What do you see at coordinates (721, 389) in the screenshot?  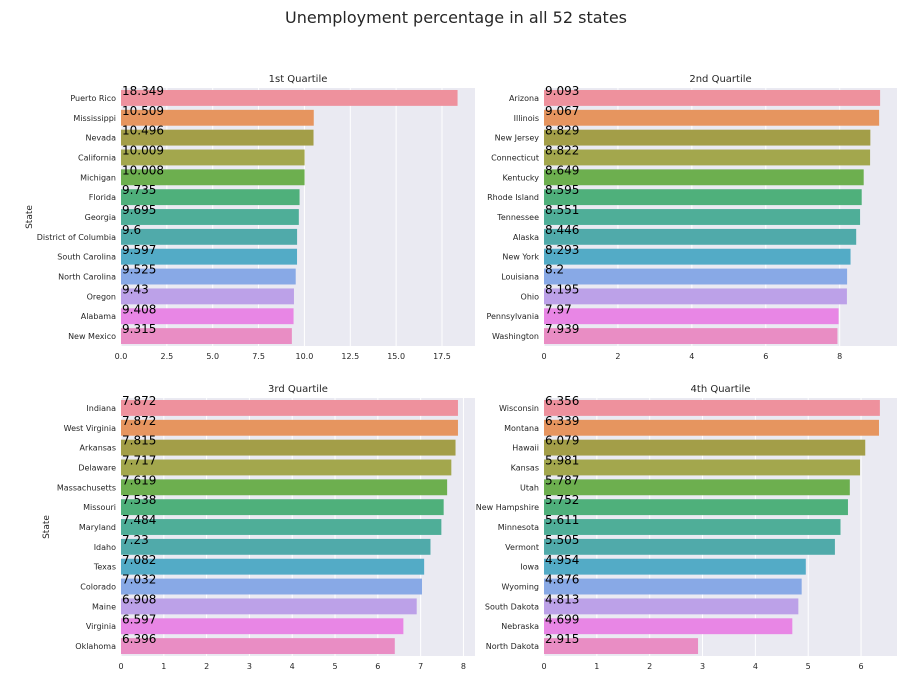 I see `panel-title: 4th Quartile` at bounding box center [721, 389].